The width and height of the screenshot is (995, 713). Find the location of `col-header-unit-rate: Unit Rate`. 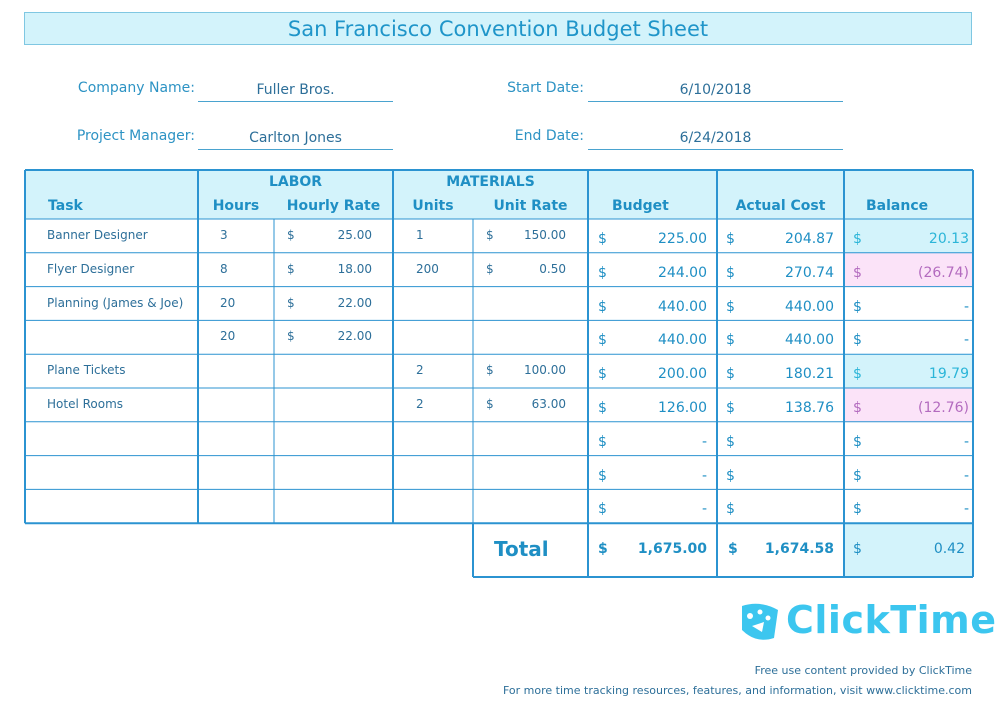

col-header-unit-rate: Unit Rate is located at coordinates (530, 206).